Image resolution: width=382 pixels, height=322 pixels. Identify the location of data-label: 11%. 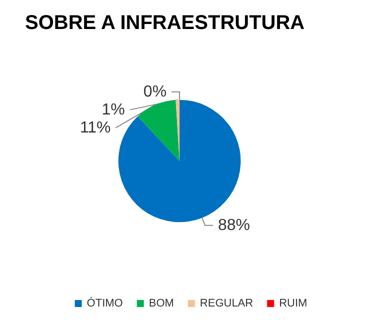
(95, 127).